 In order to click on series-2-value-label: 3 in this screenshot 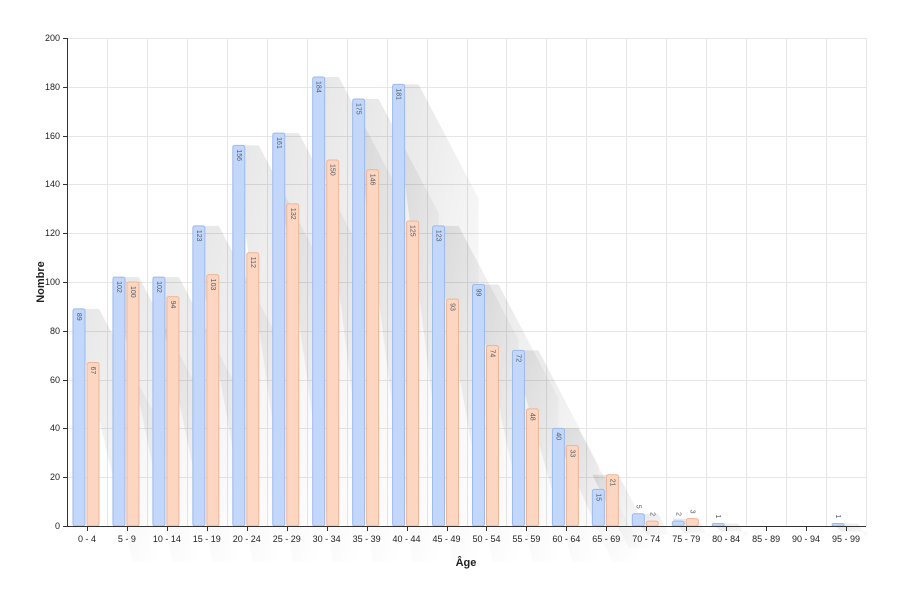, I will do `click(691, 512)`.